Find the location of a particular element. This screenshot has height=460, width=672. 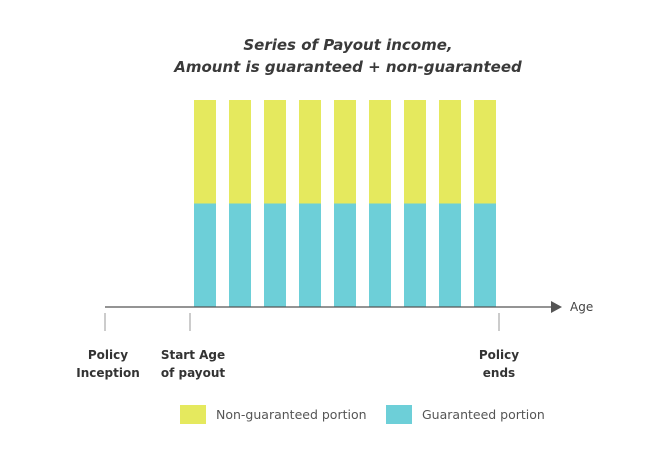

milestone-policy-ends-line-1: Policy is located at coordinates (499, 355).